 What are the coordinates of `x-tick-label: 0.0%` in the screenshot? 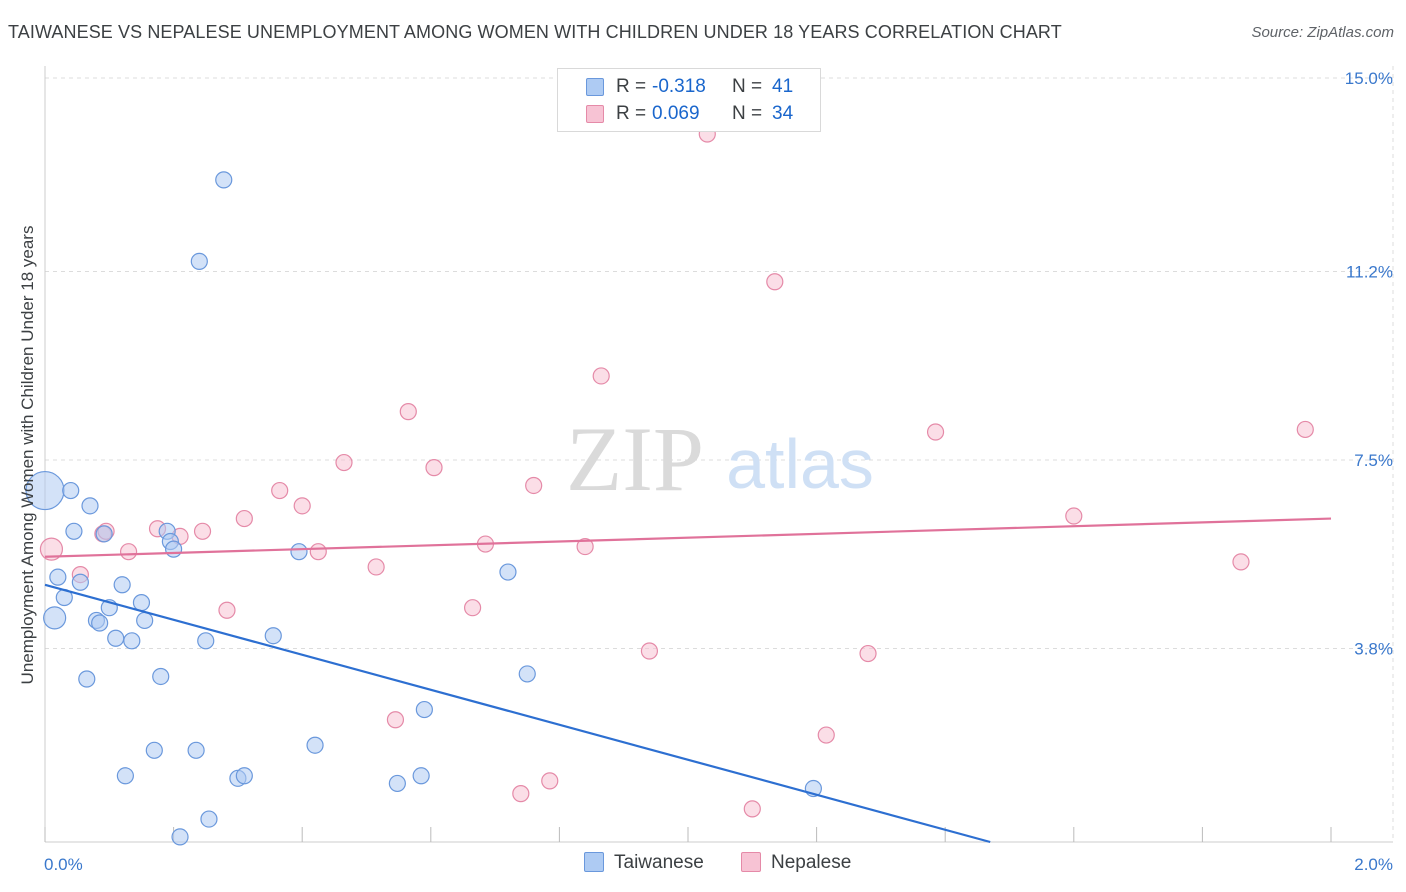 It's located at (63, 864).